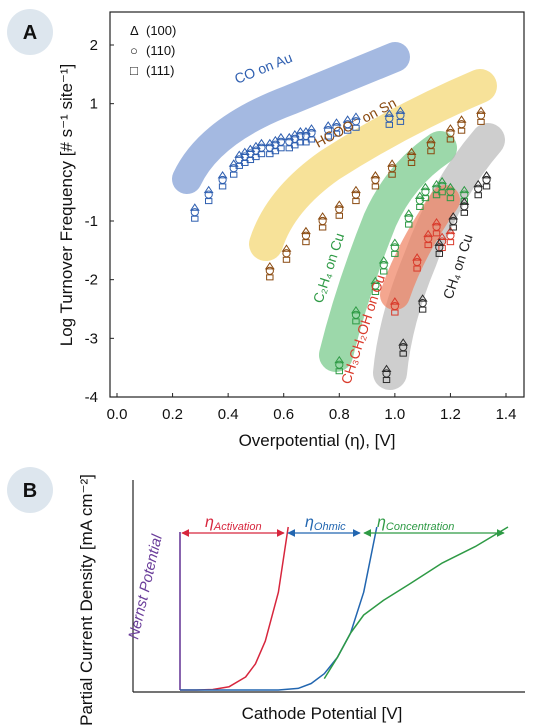 The height and width of the screenshot is (726, 541). What do you see at coordinates (145, 586) in the screenshot?
I see `nernst-label: Nernst Potential` at bounding box center [145, 586].